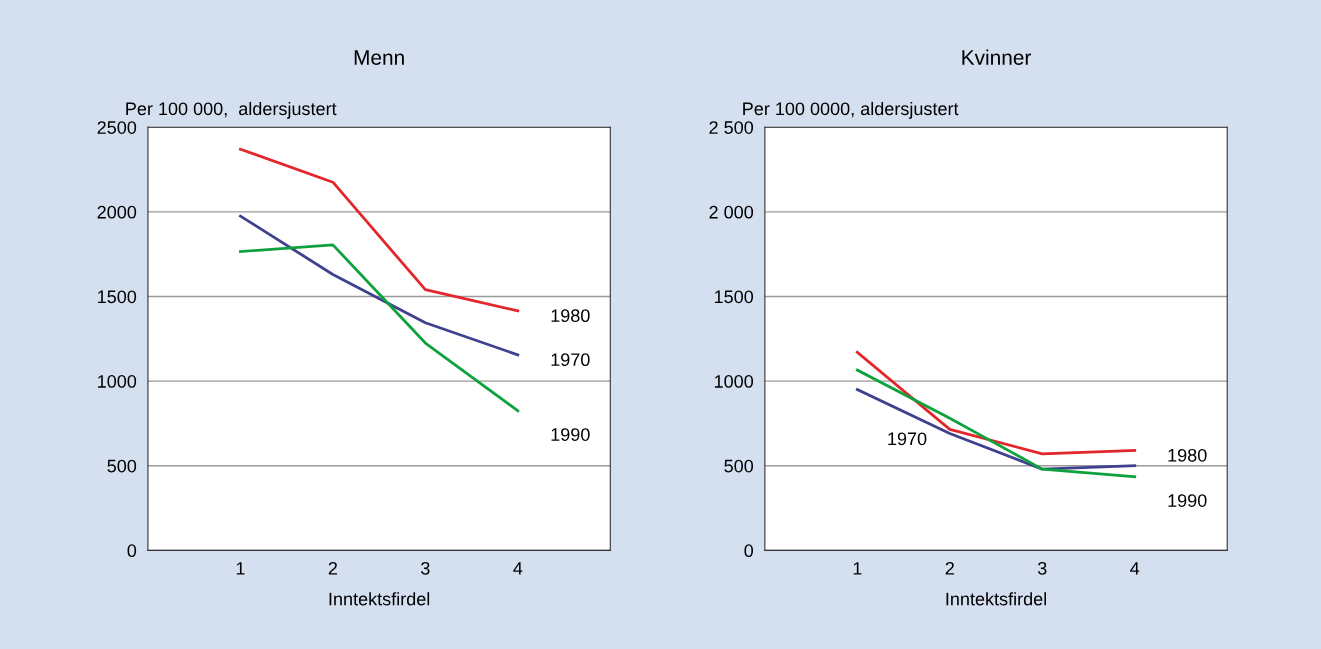 This screenshot has height=649, width=1321. What do you see at coordinates (117, 127) in the screenshot?
I see `y-tick-label: 2500` at bounding box center [117, 127].